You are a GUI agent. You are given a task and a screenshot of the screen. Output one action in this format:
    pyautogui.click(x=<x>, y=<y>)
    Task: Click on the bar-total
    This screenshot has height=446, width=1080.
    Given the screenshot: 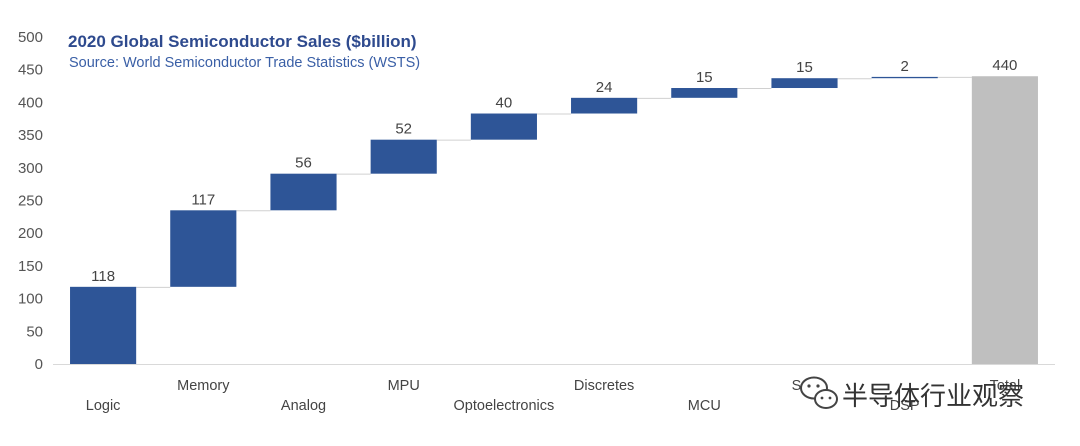 What is the action you would take?
    pyautogui.click(x=1004, y=220)
    